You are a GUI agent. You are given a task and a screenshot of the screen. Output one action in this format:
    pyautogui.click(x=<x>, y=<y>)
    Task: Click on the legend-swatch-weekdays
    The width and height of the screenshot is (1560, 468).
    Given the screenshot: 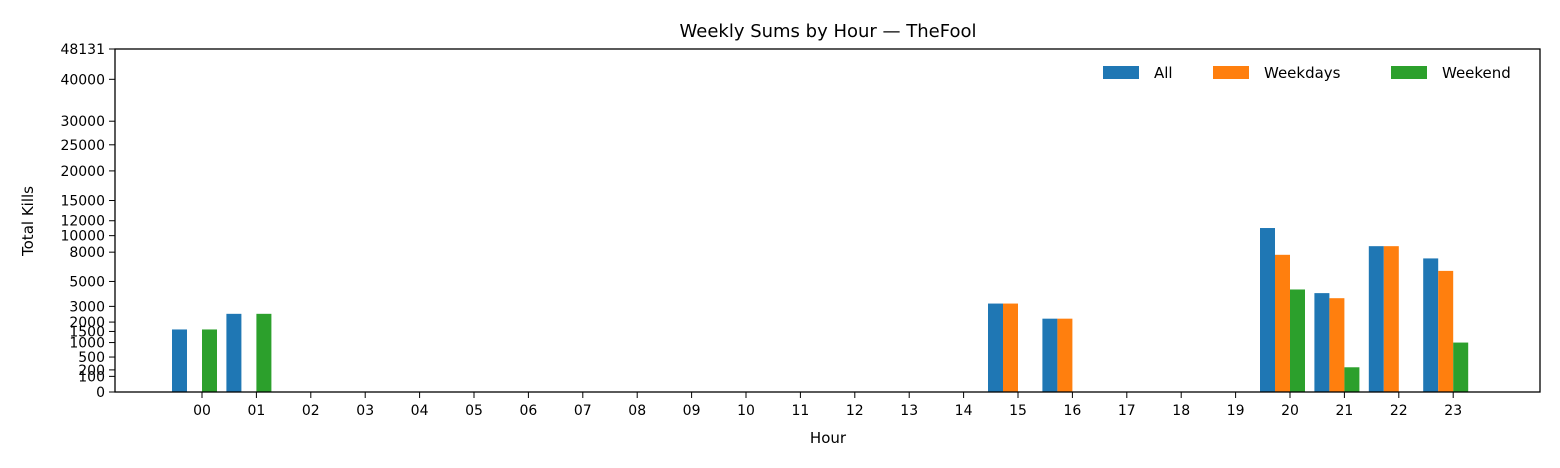 What is the action you would take?
    pyautogui.click(x=1231, y=72)
    